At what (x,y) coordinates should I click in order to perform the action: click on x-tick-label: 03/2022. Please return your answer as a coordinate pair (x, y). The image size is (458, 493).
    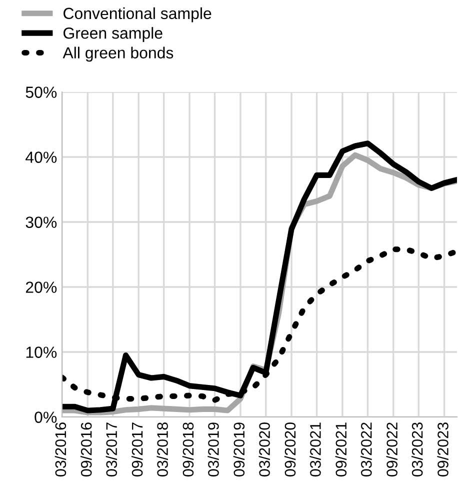
    Looking at the image, I should click on (366, 449).